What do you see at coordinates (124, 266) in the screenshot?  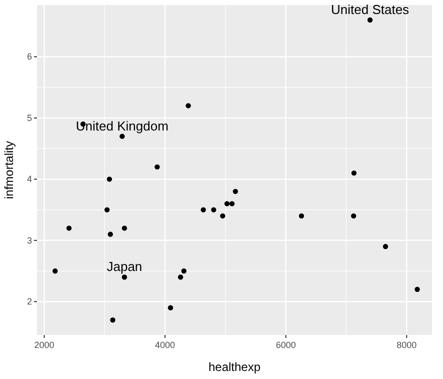 I see `annotation: Japan` at bounding box center [124, 266].